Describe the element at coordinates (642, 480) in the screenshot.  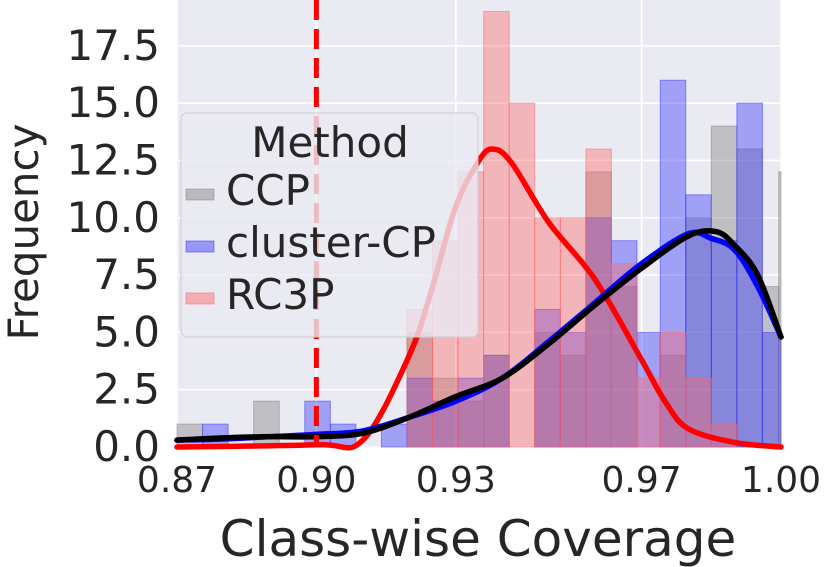
I see `x-tick-label: 0.97` at that location.